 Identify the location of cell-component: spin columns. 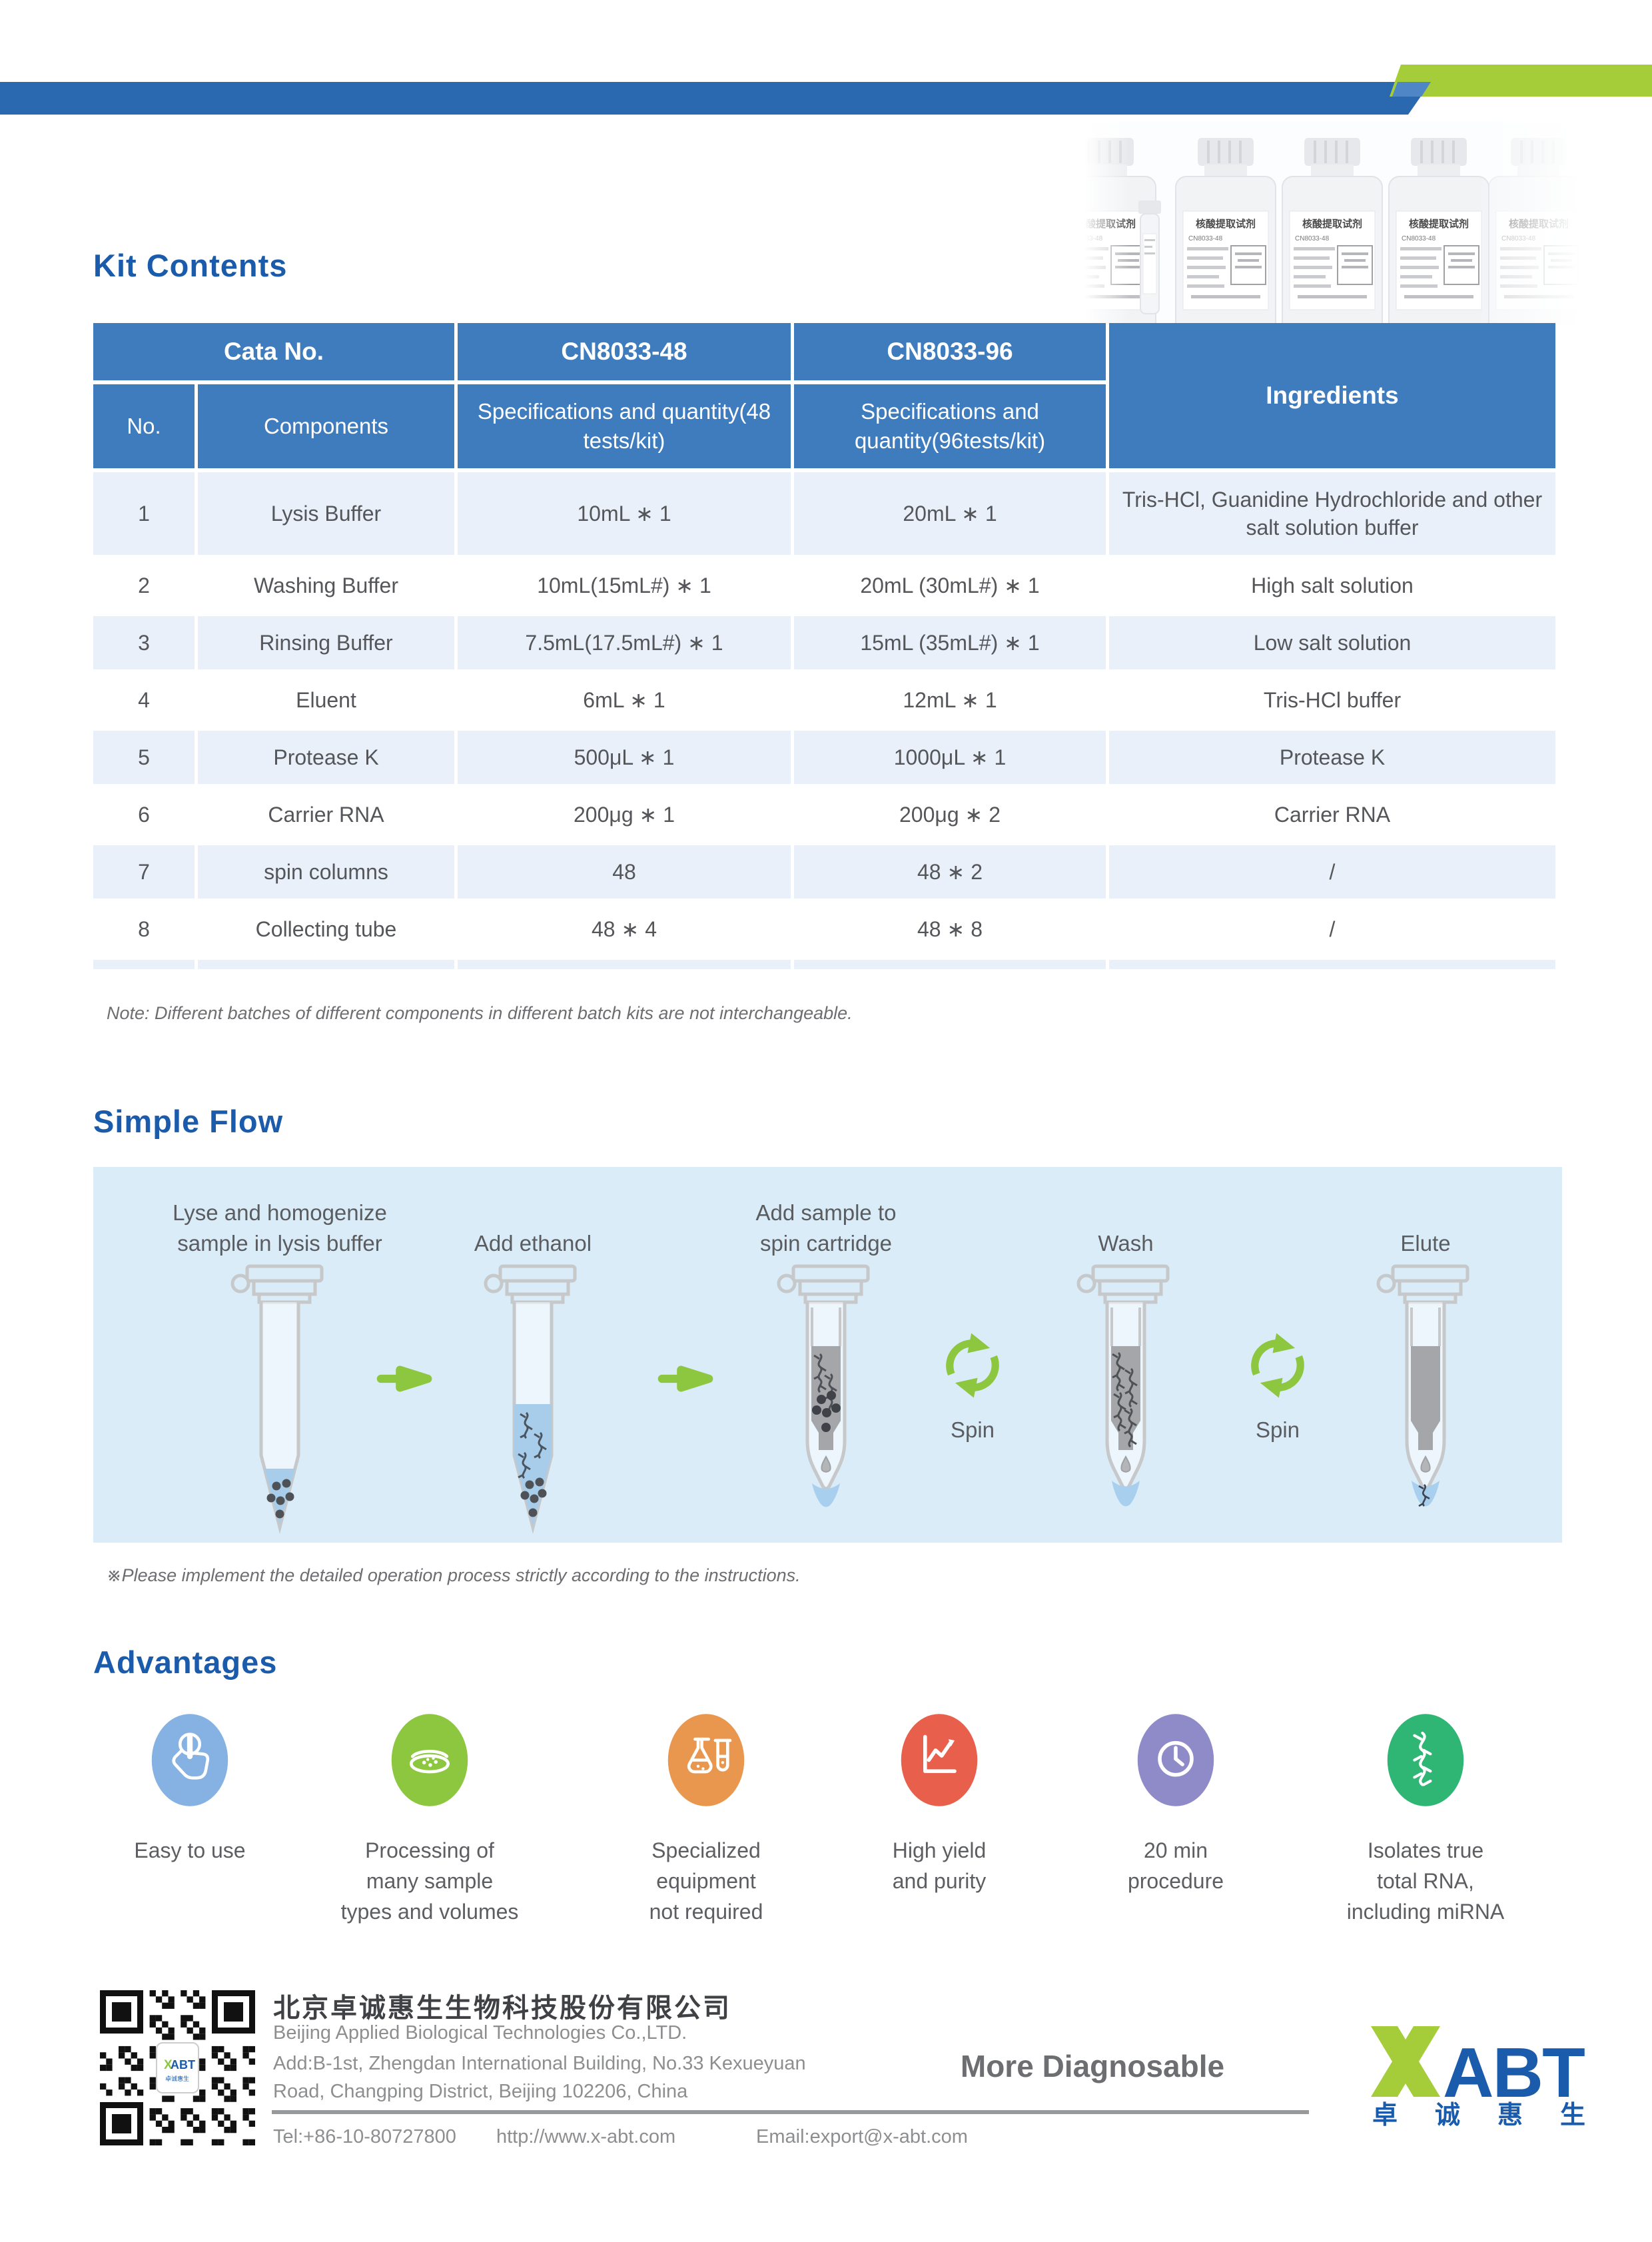
(326, 872).